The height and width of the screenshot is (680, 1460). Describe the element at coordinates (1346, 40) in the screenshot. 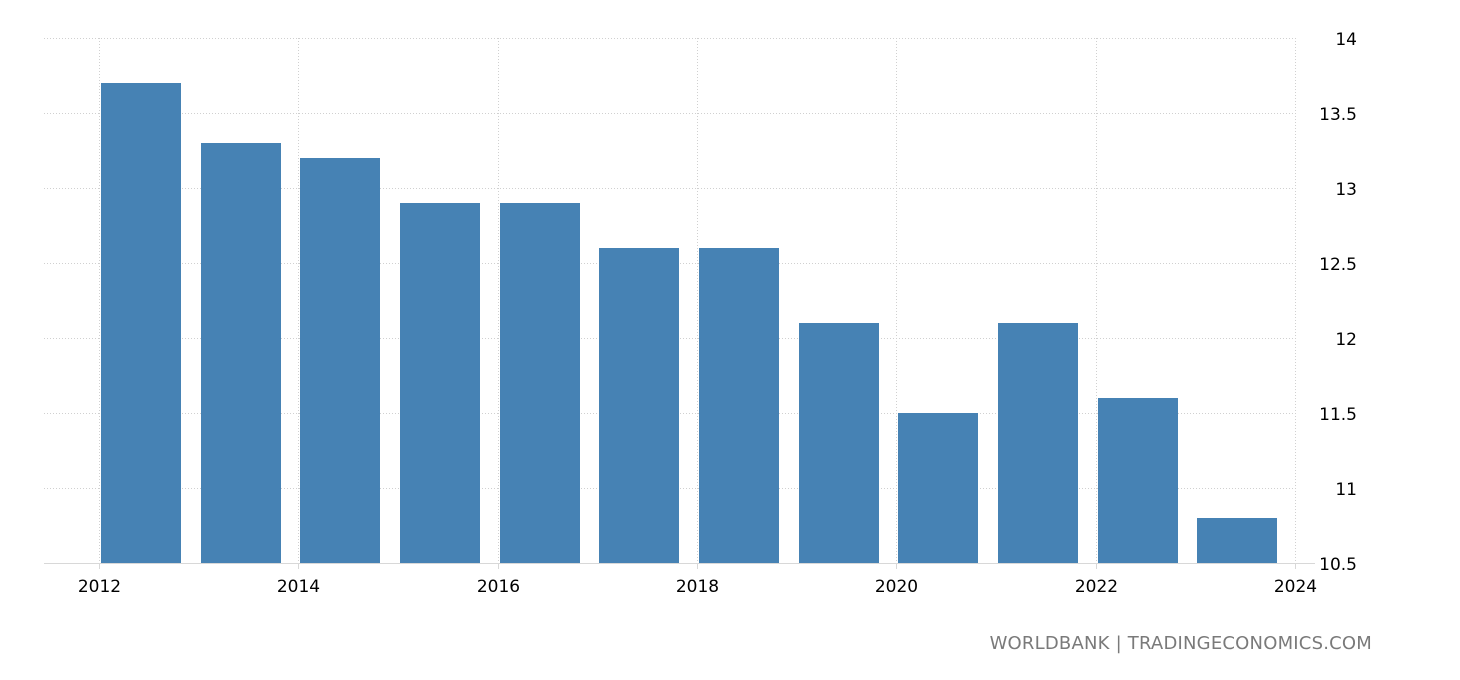

I see `y-tick-label-0: 14` at that location.